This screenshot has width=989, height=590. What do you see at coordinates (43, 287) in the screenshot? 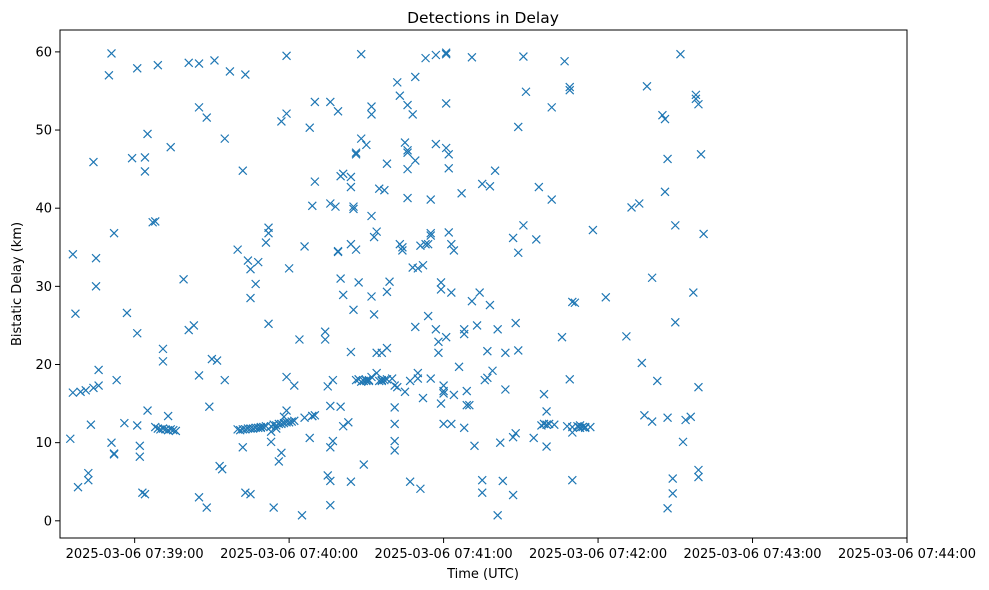
I see `y-tick-label: 30` at bounding box center [43, 287].